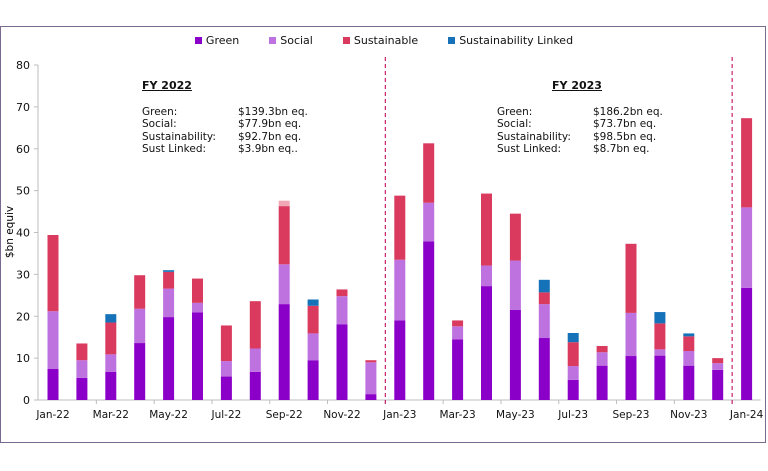 The image size is (768, 471). Describe the element at coordinates (26, 400) in the screenshot. I see `y-tick-label: 0` at that location.